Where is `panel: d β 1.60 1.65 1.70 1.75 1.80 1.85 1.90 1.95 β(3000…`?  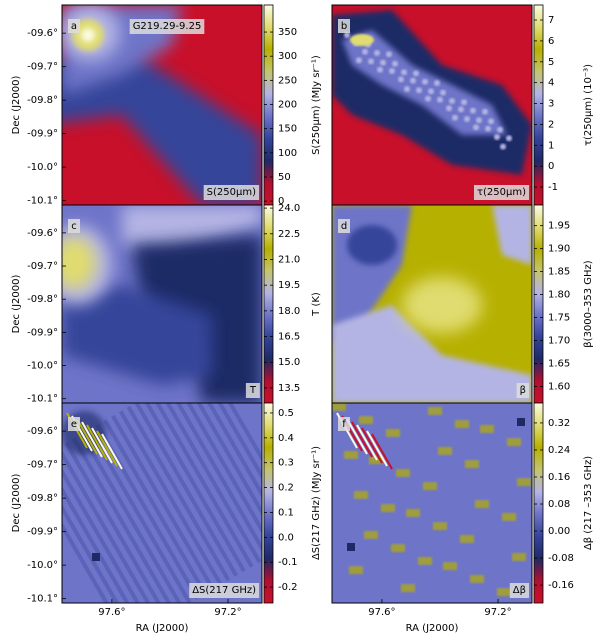 panel: d β 1.60 1.65 1.70 1.75 1.80 1.85 1.90 1.95 β(3000… is located at coordinates (462, 304).